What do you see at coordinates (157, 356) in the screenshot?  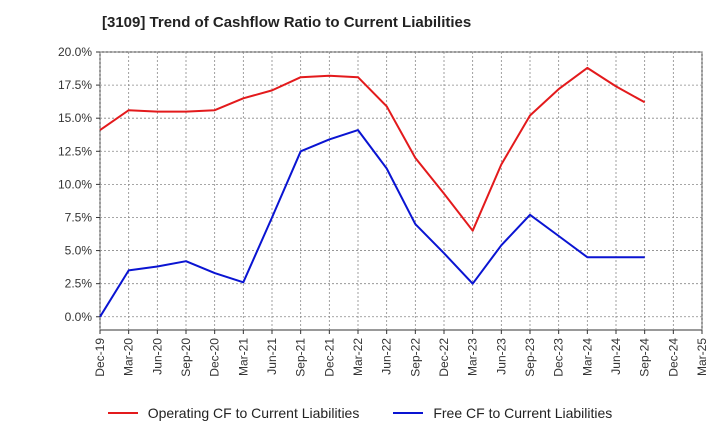 I see `x-tick-label: Jun-20` at bounding box center [157, 356].